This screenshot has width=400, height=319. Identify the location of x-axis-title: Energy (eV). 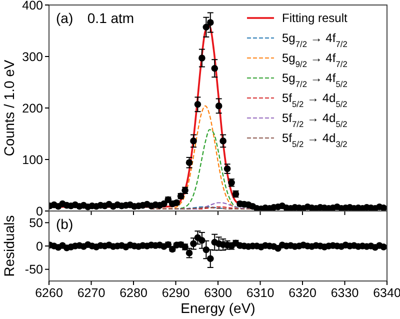
(218, 308).